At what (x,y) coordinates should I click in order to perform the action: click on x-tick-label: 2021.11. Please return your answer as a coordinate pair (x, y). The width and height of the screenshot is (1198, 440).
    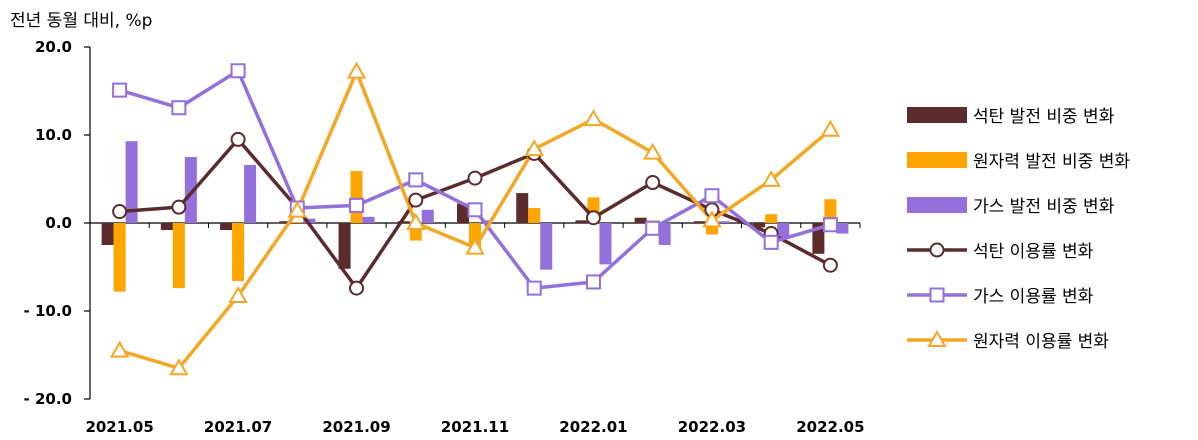
    Looking at the image, I should click on (475, 427).